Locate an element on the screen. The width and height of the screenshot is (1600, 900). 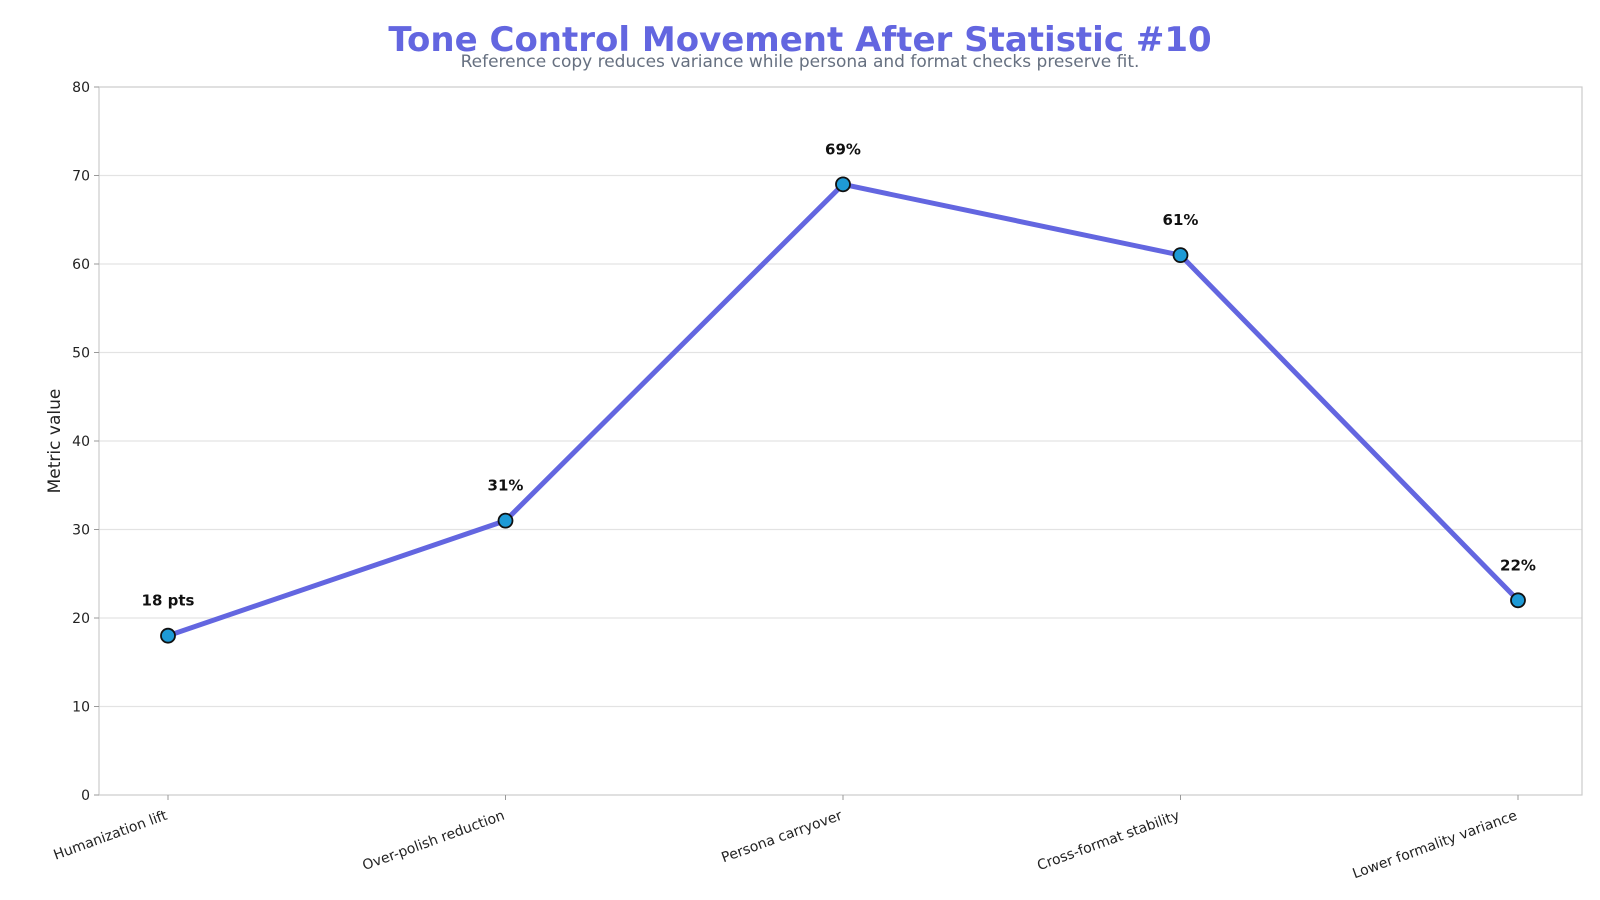
y-axis: 0 10 20 30 40 50 60 70 80 is located at coordinates (85, 442).